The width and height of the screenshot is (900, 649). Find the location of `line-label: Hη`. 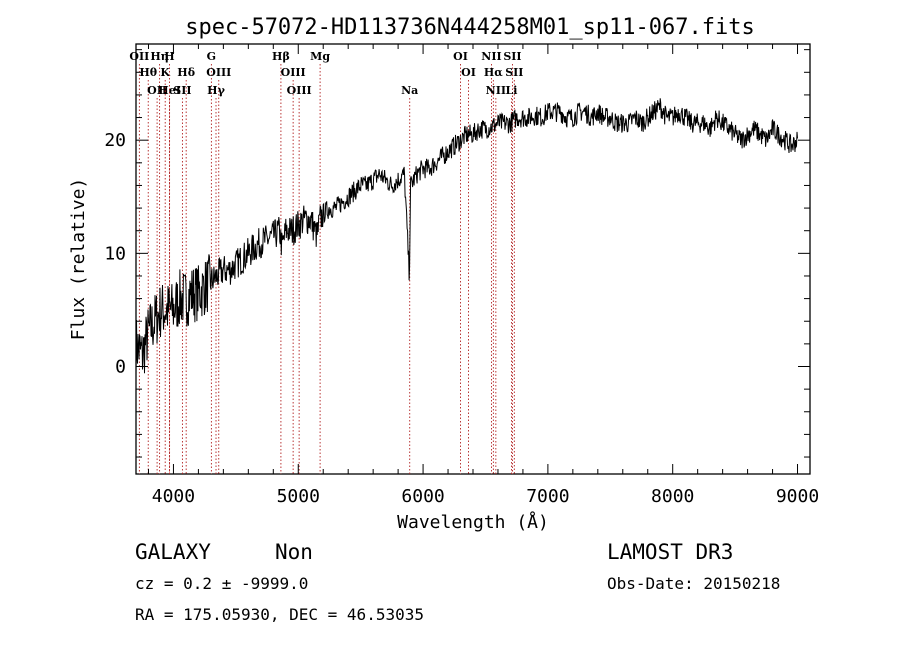

line-label: Hη is located at coordinates (159, 56).